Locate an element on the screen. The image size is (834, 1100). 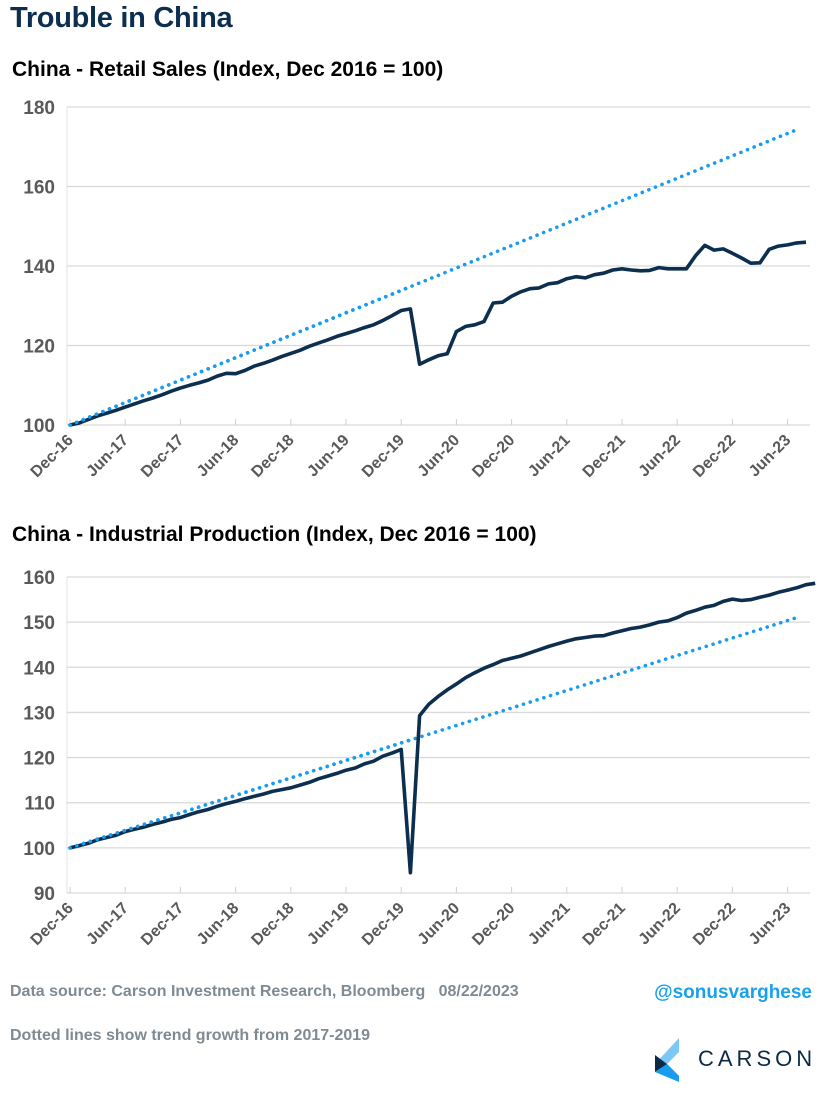
carson-logo-icon is located at coordinates (667, 1060).